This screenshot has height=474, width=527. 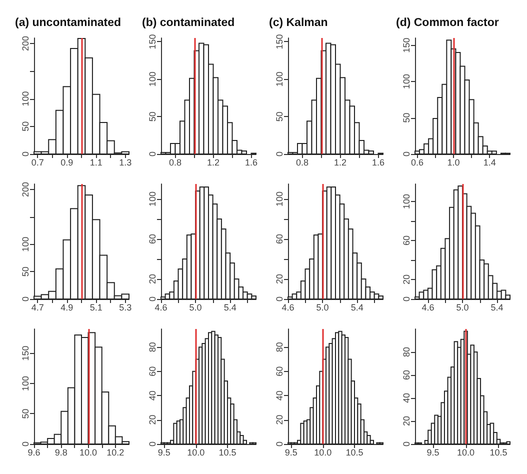 I want to click on x-tick-label: 1.3, so click(x=125, y=163).